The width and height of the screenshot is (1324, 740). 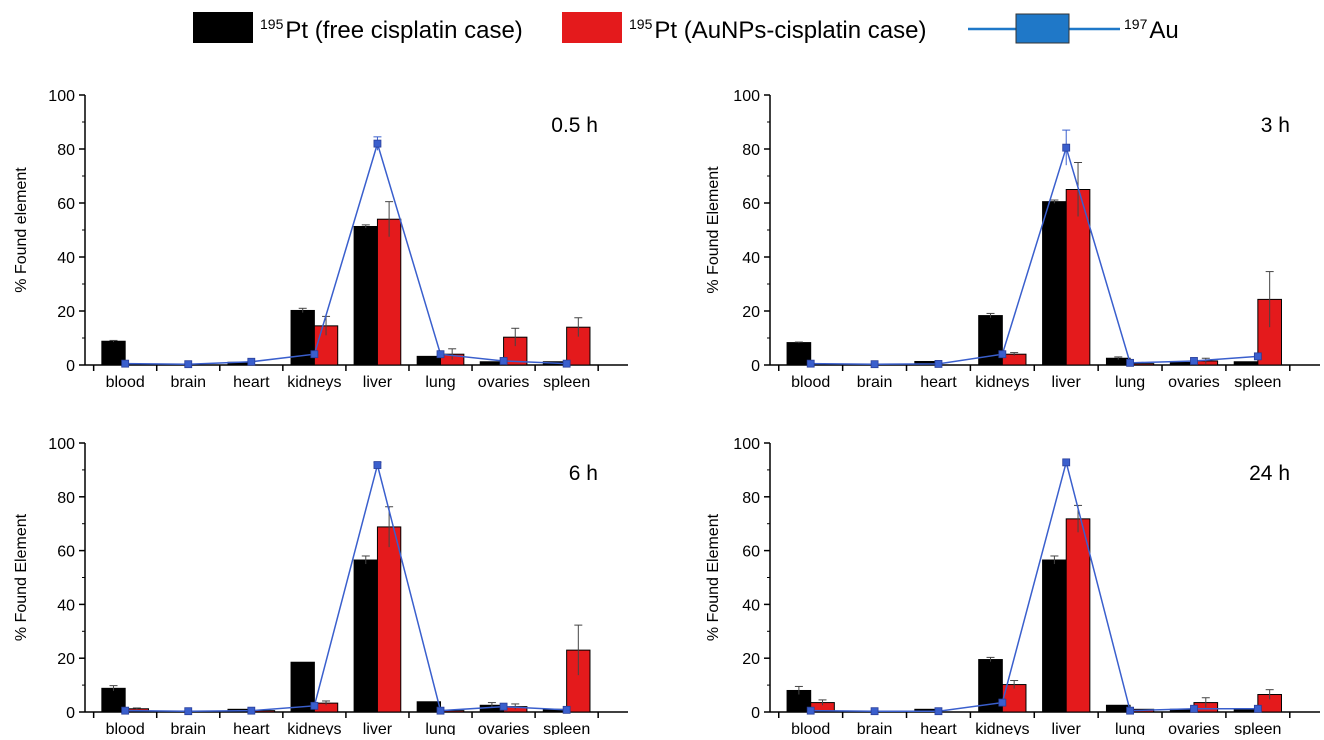 What do you see at coordinates (574, 125) in the screenshot?
I see `panel-title: 0.5 h` at bounding box center [574, 125].